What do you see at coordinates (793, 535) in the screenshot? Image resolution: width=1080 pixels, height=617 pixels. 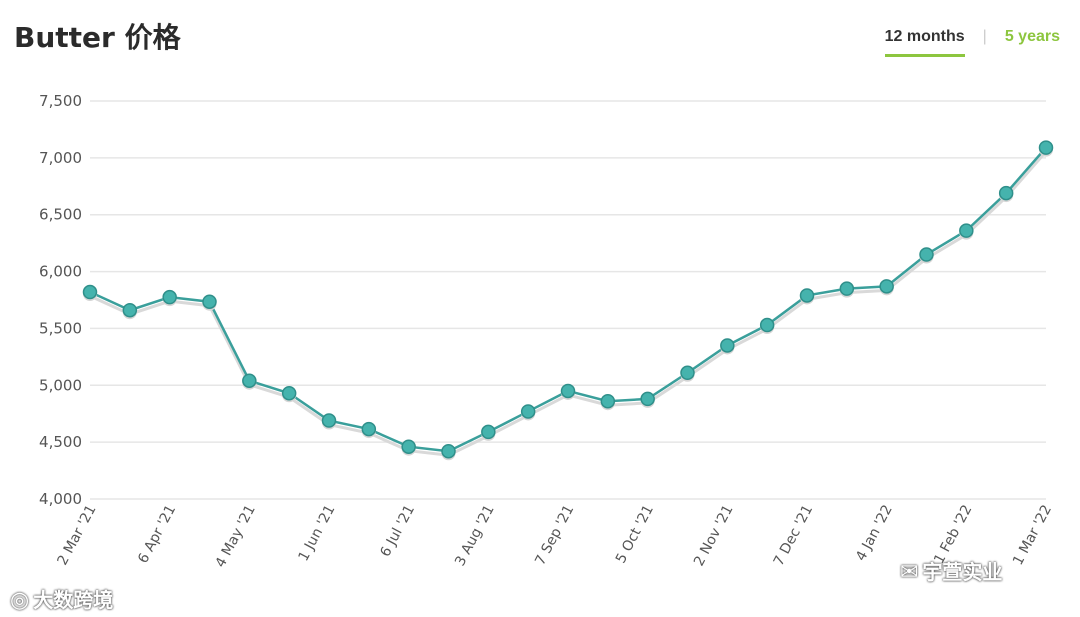 I see `x-tick-label: 7 Dec '21` at bounding box center [793, 535].